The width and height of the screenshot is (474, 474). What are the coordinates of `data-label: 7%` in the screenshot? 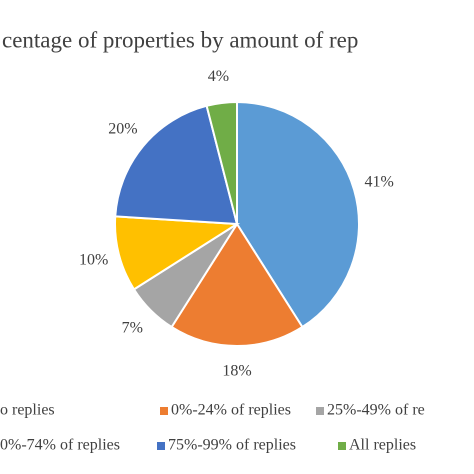 It's located at (132, 327).